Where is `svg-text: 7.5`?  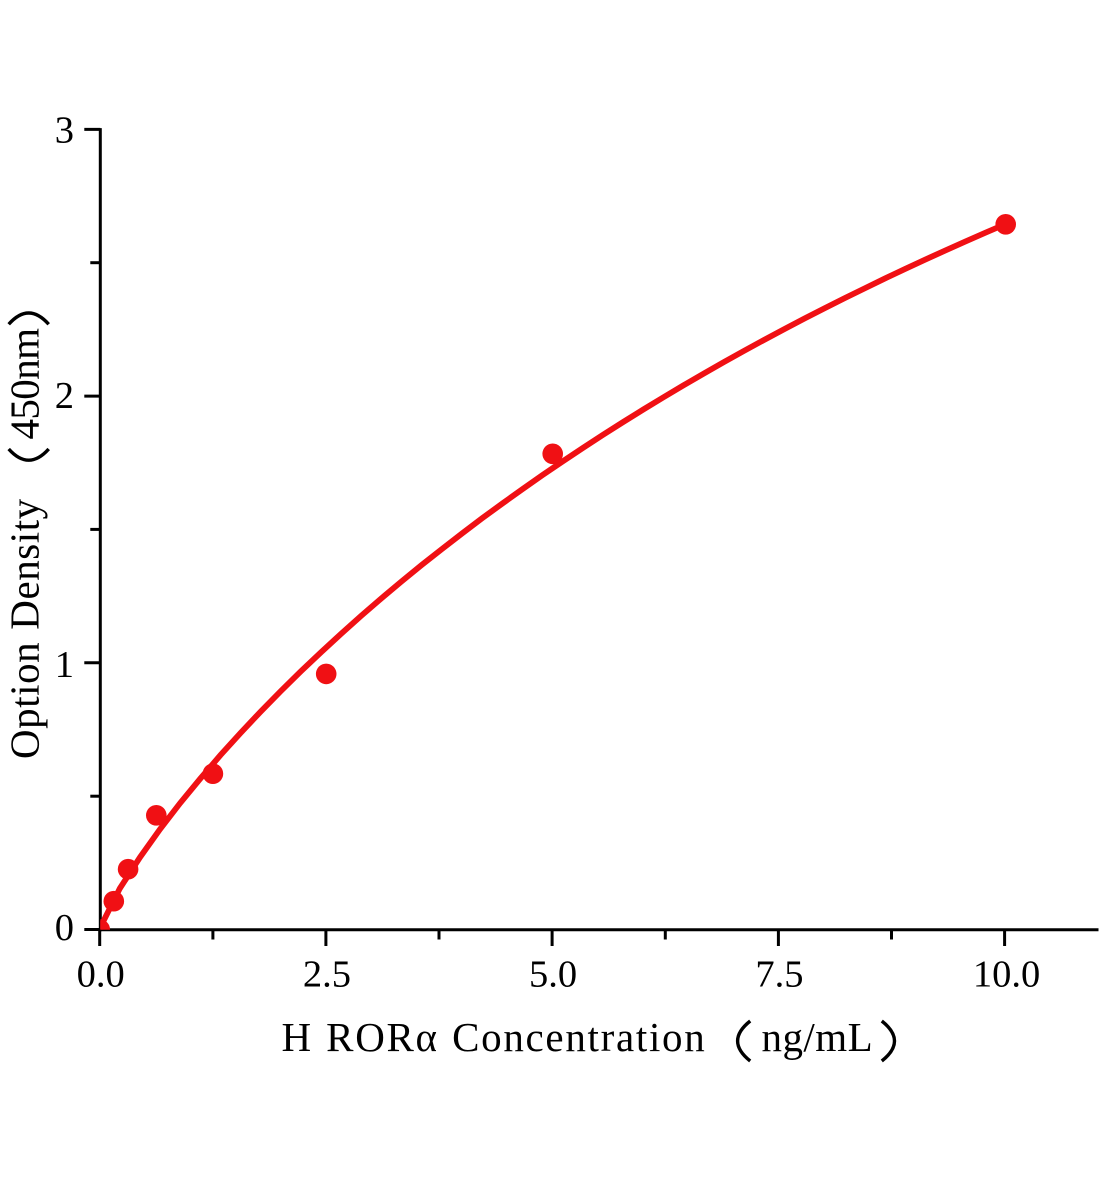 svg-text: 7.5 is located at coordinates (779, 974).